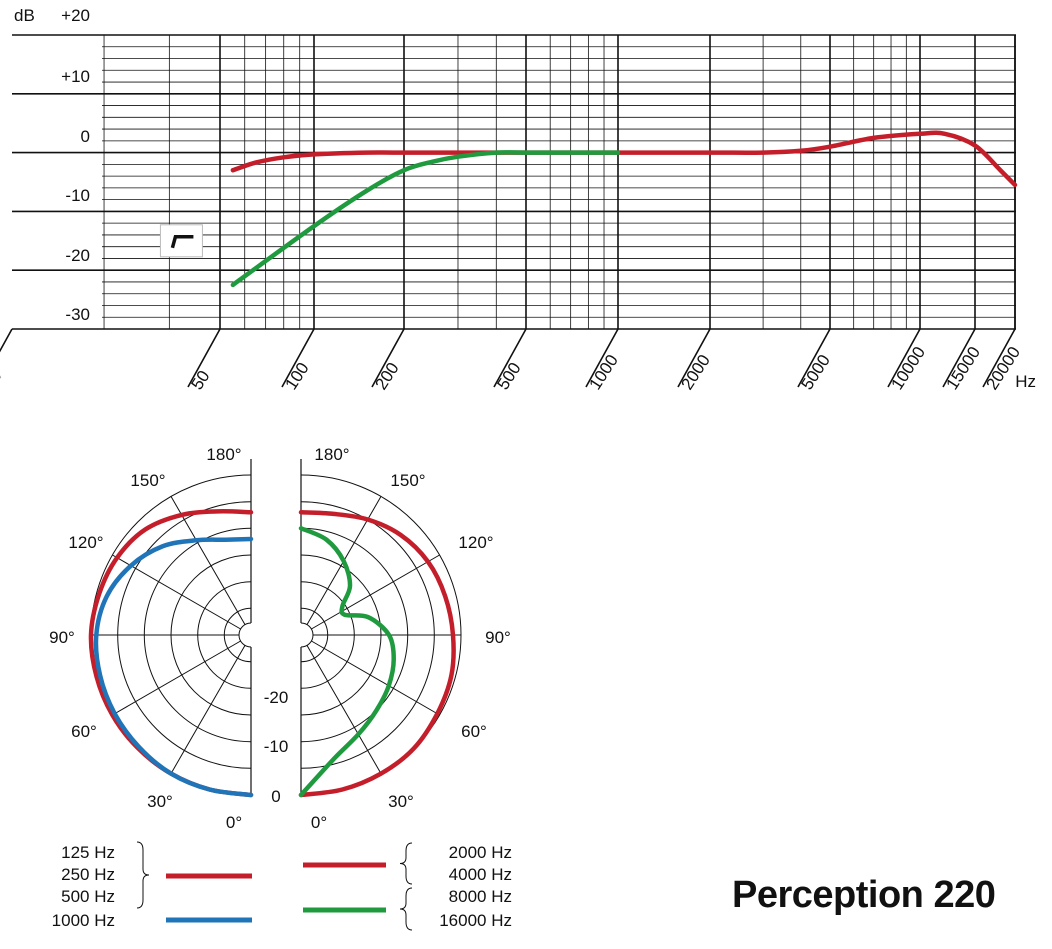 Image resolution: width=1052 pixels, height=949 pixels. I want to click on y-tick-label: +20, so click(75, 15).